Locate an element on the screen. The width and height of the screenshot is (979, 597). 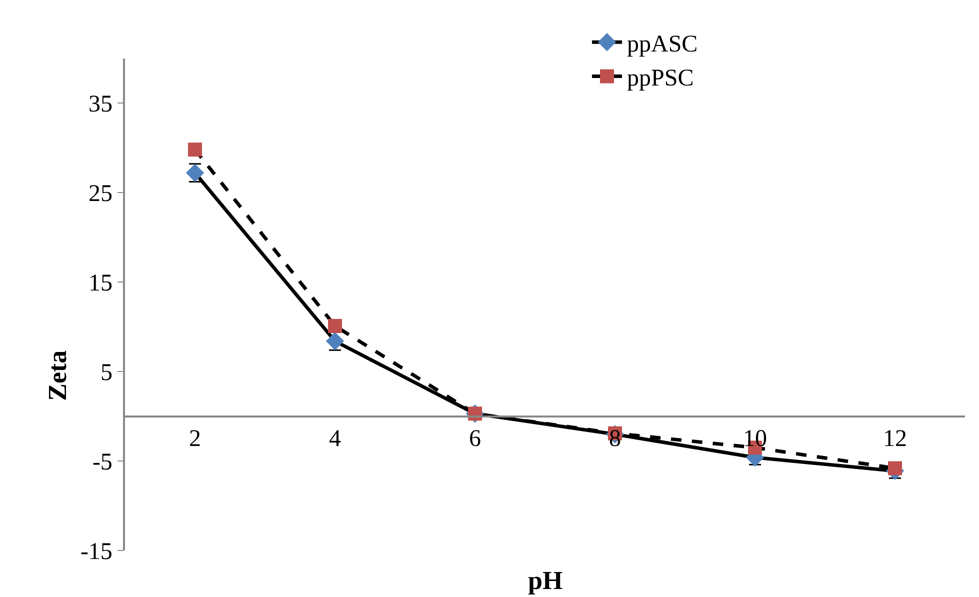
y-tick-label: 15 is located at coordinates (100, 283).